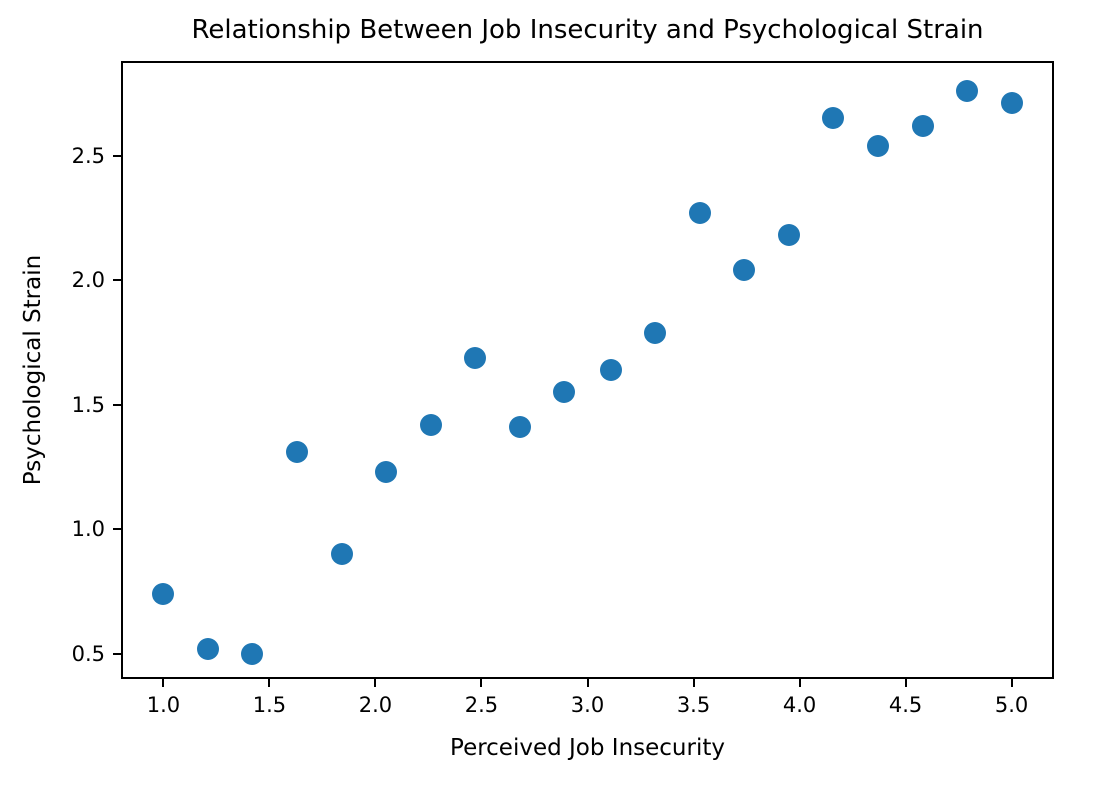  What do you see at coordinates (88, 529) in the screenshot?
I see `y-tick-label: 1.0` at bounding box center [88, 529].